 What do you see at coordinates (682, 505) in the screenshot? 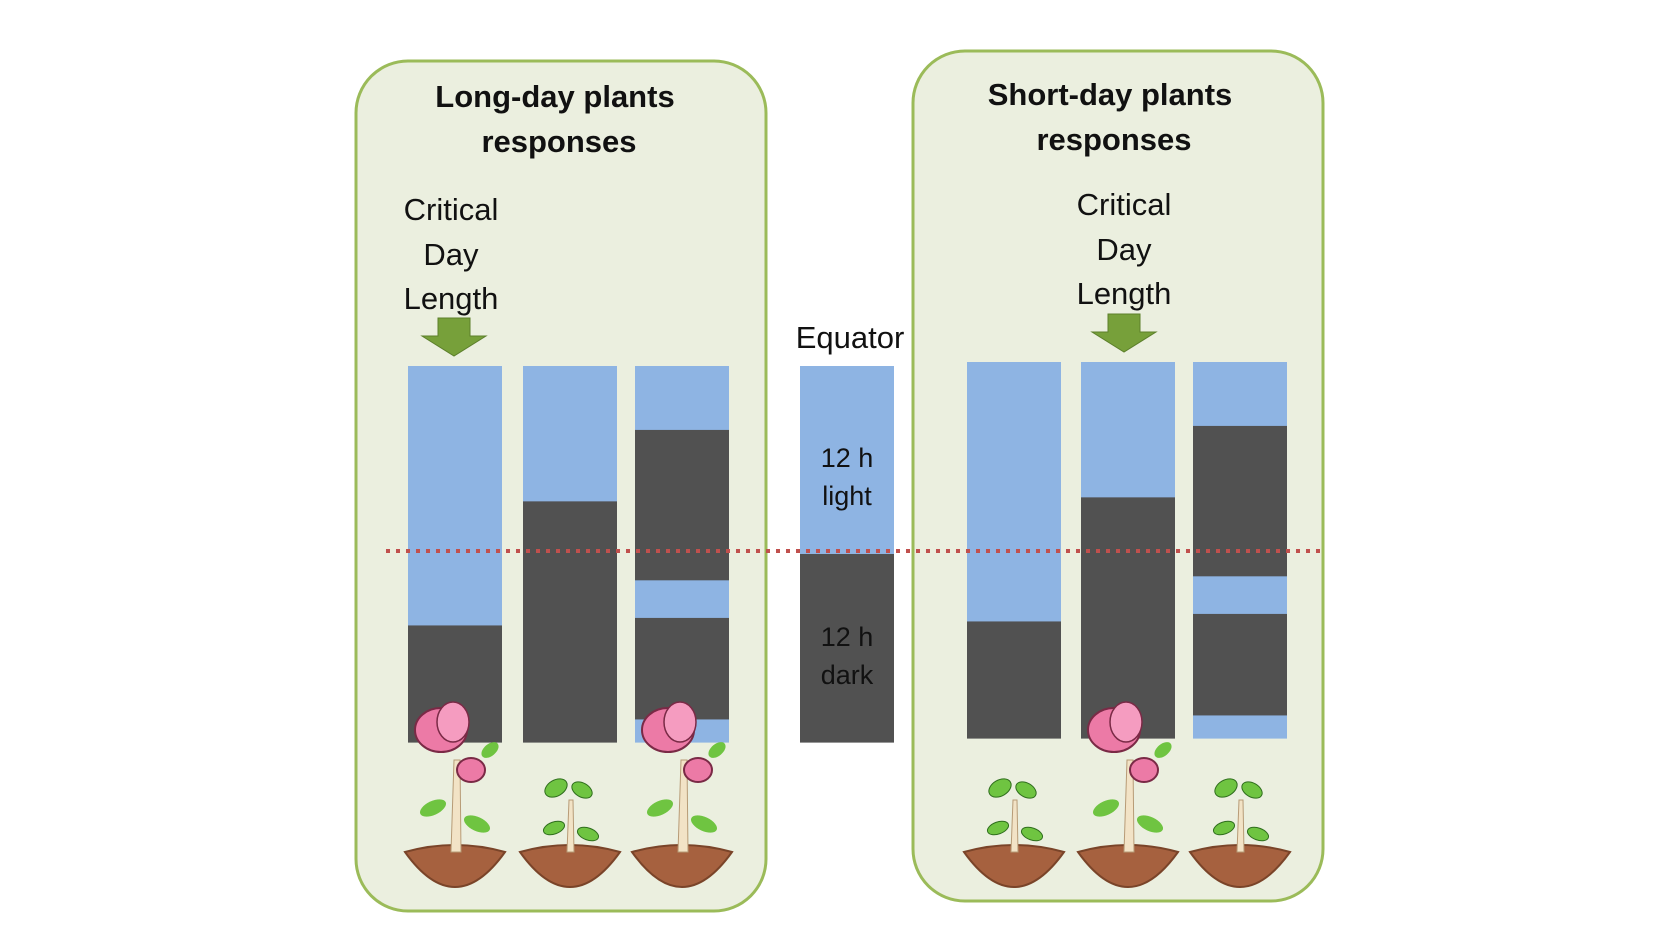
I see `long-day-bar-3-segment-dark` at bounding box center [682, 505].